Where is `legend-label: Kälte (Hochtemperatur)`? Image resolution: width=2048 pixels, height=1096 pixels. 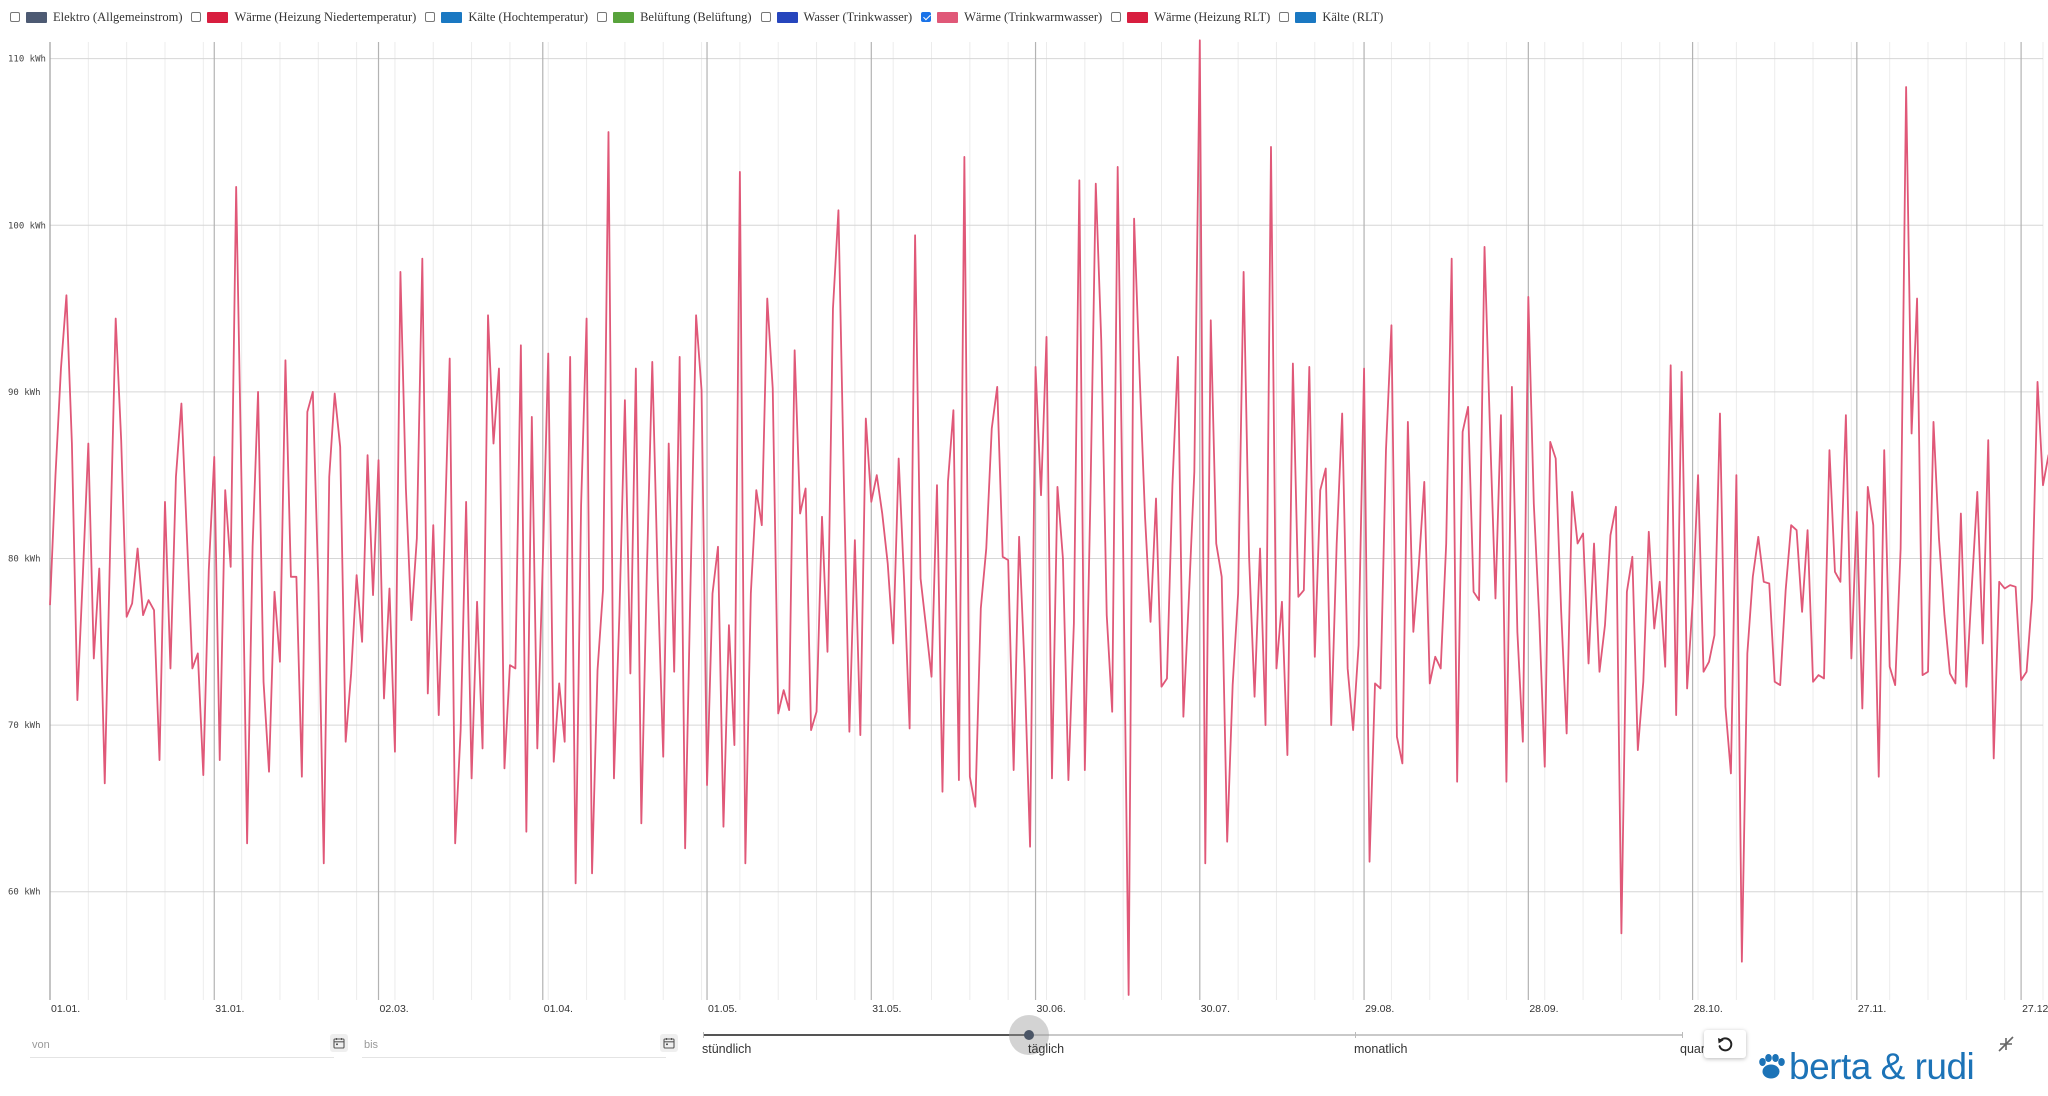 legend-label: Kälte (Hochtemperatur) is located at coordinates (528, 16).